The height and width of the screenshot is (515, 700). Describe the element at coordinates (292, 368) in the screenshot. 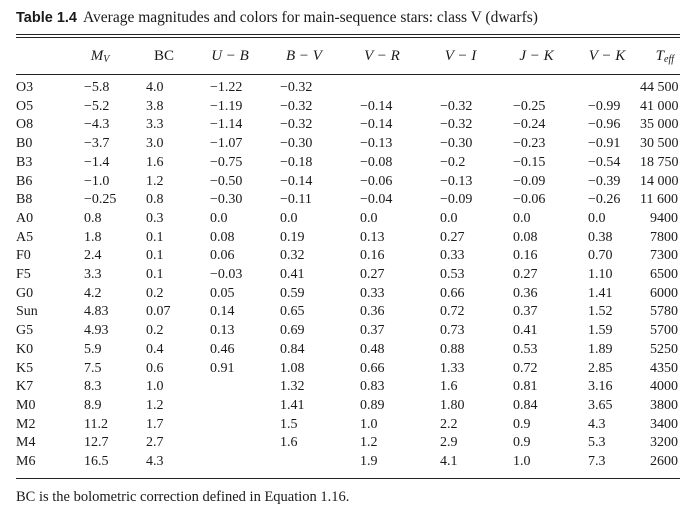

I see `table-cell: 1.08` at that location.